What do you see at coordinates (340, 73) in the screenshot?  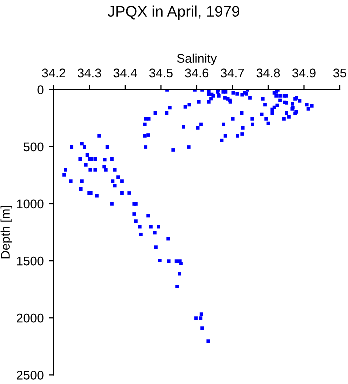 I see `x-tick-label: 35` at bounding box center [340, 73].